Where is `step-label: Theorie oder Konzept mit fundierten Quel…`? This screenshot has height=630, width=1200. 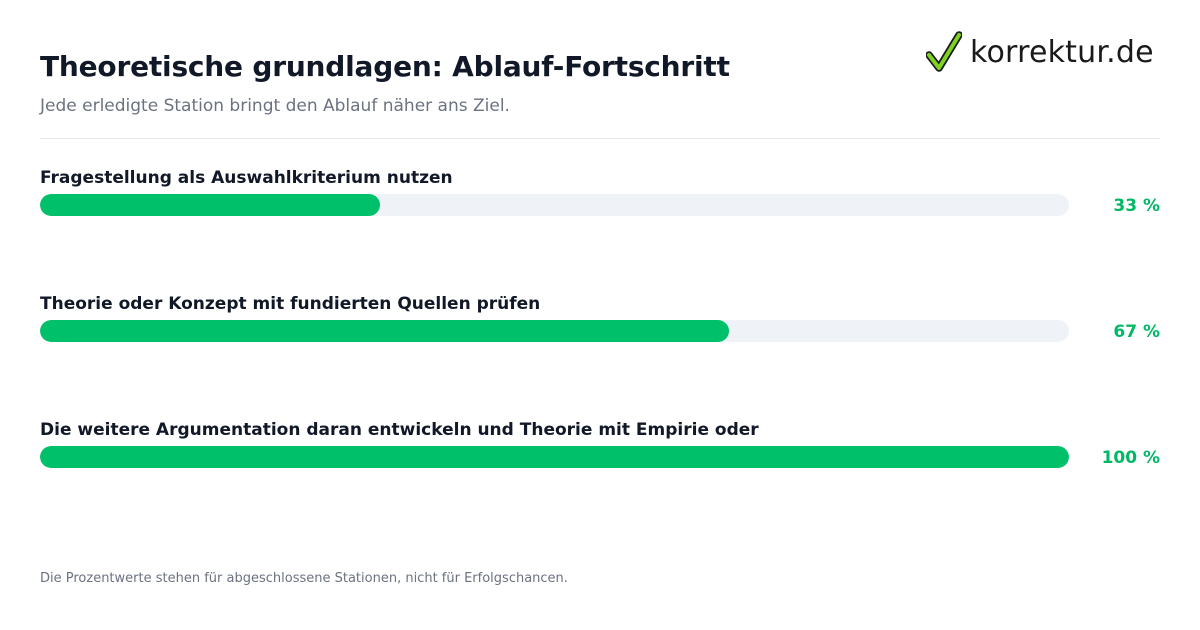 step-label: Theorie oder Konzept mit fundierten Quel… is located at coordinates (290, 304).